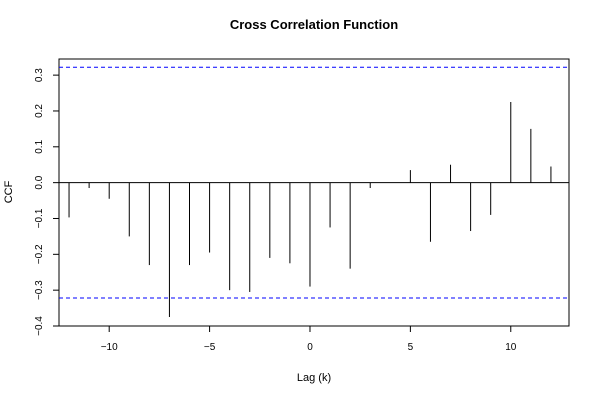  I want to click on x-tick-label: 10, so click(511, 347).